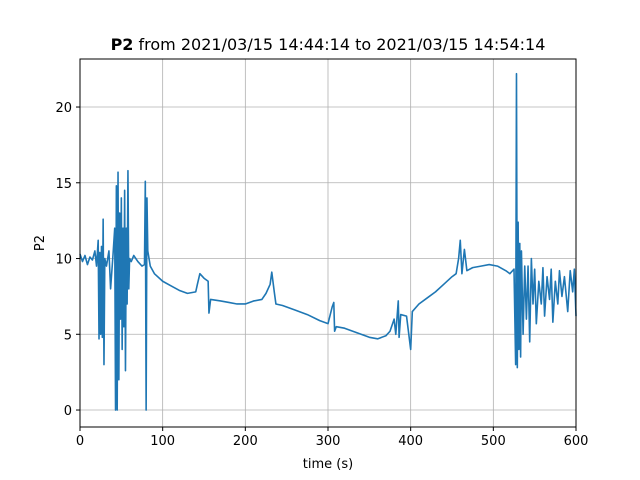 Image resolution: width=640 pixels, height=480 pixels. What do you see at coordinates (328, 464) in the screenshot?
I see `x-axis-label: time (s)` at bounding box center [328, 464].